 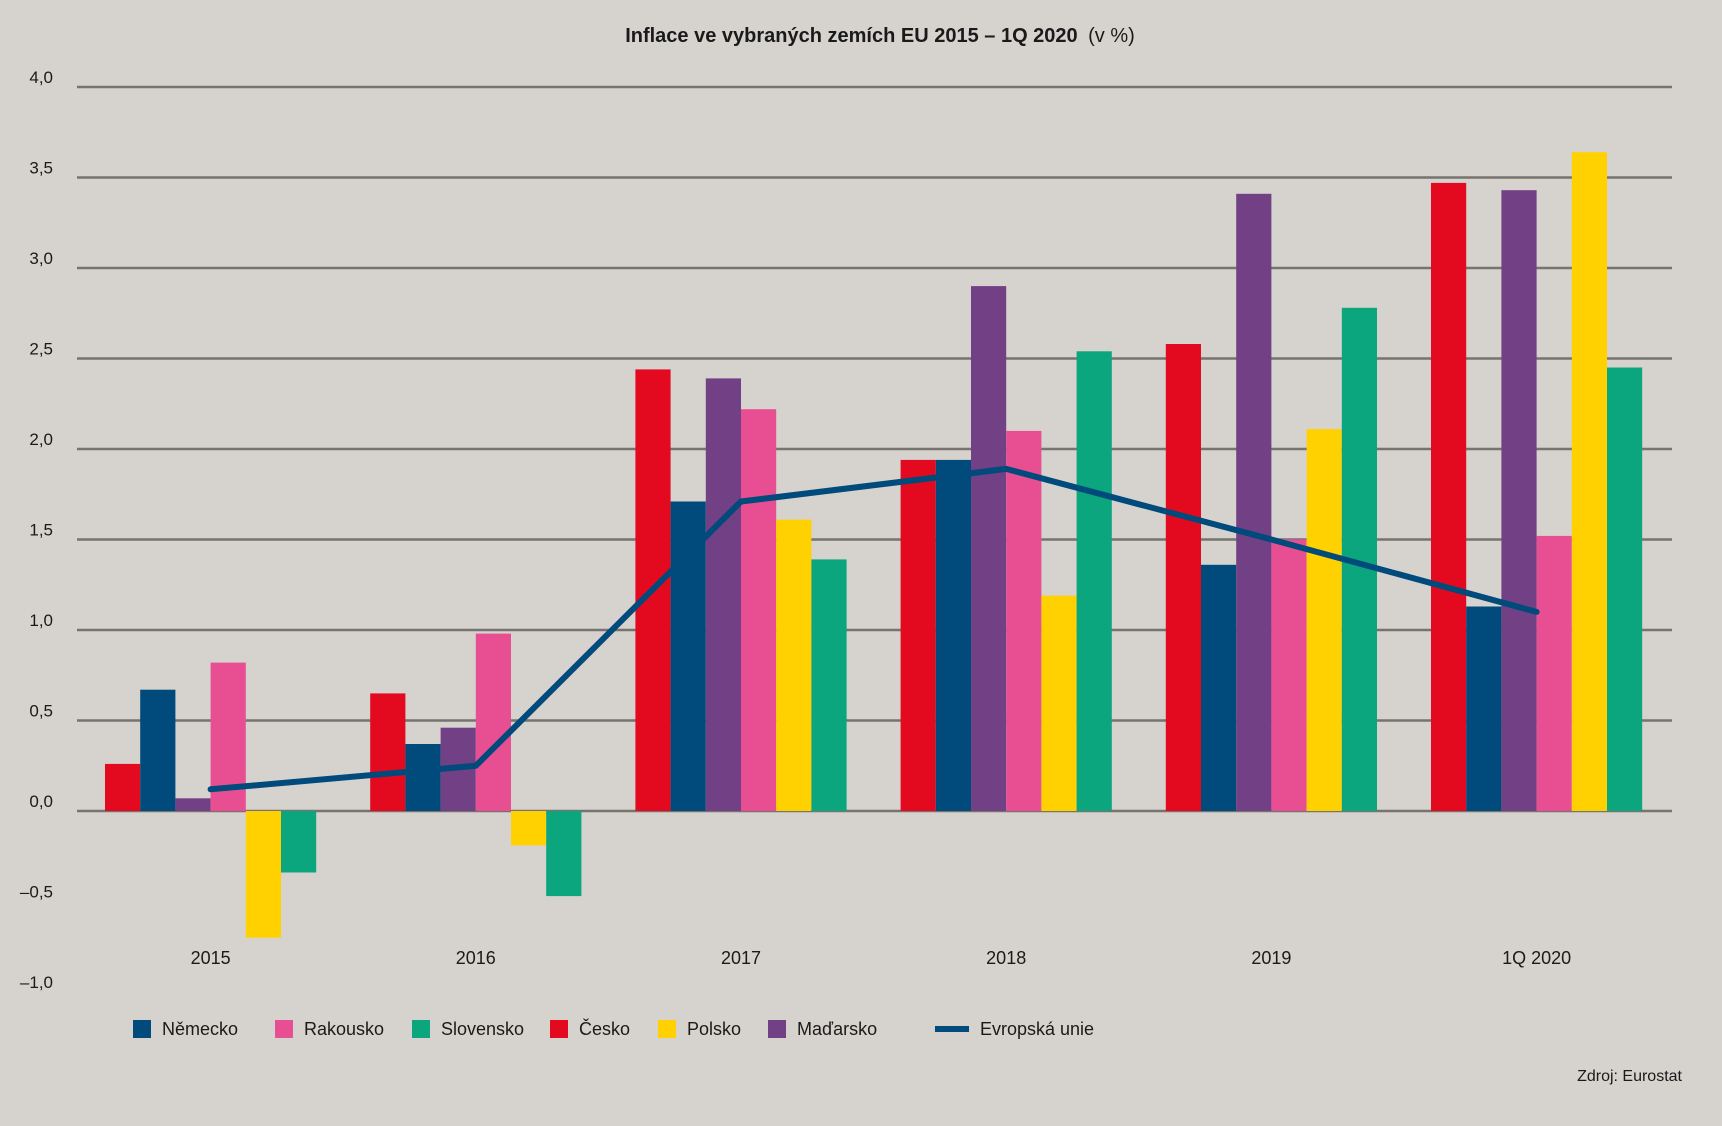 I want to click on legend-label: Evropská unie, so click(x=1037, y=1029).